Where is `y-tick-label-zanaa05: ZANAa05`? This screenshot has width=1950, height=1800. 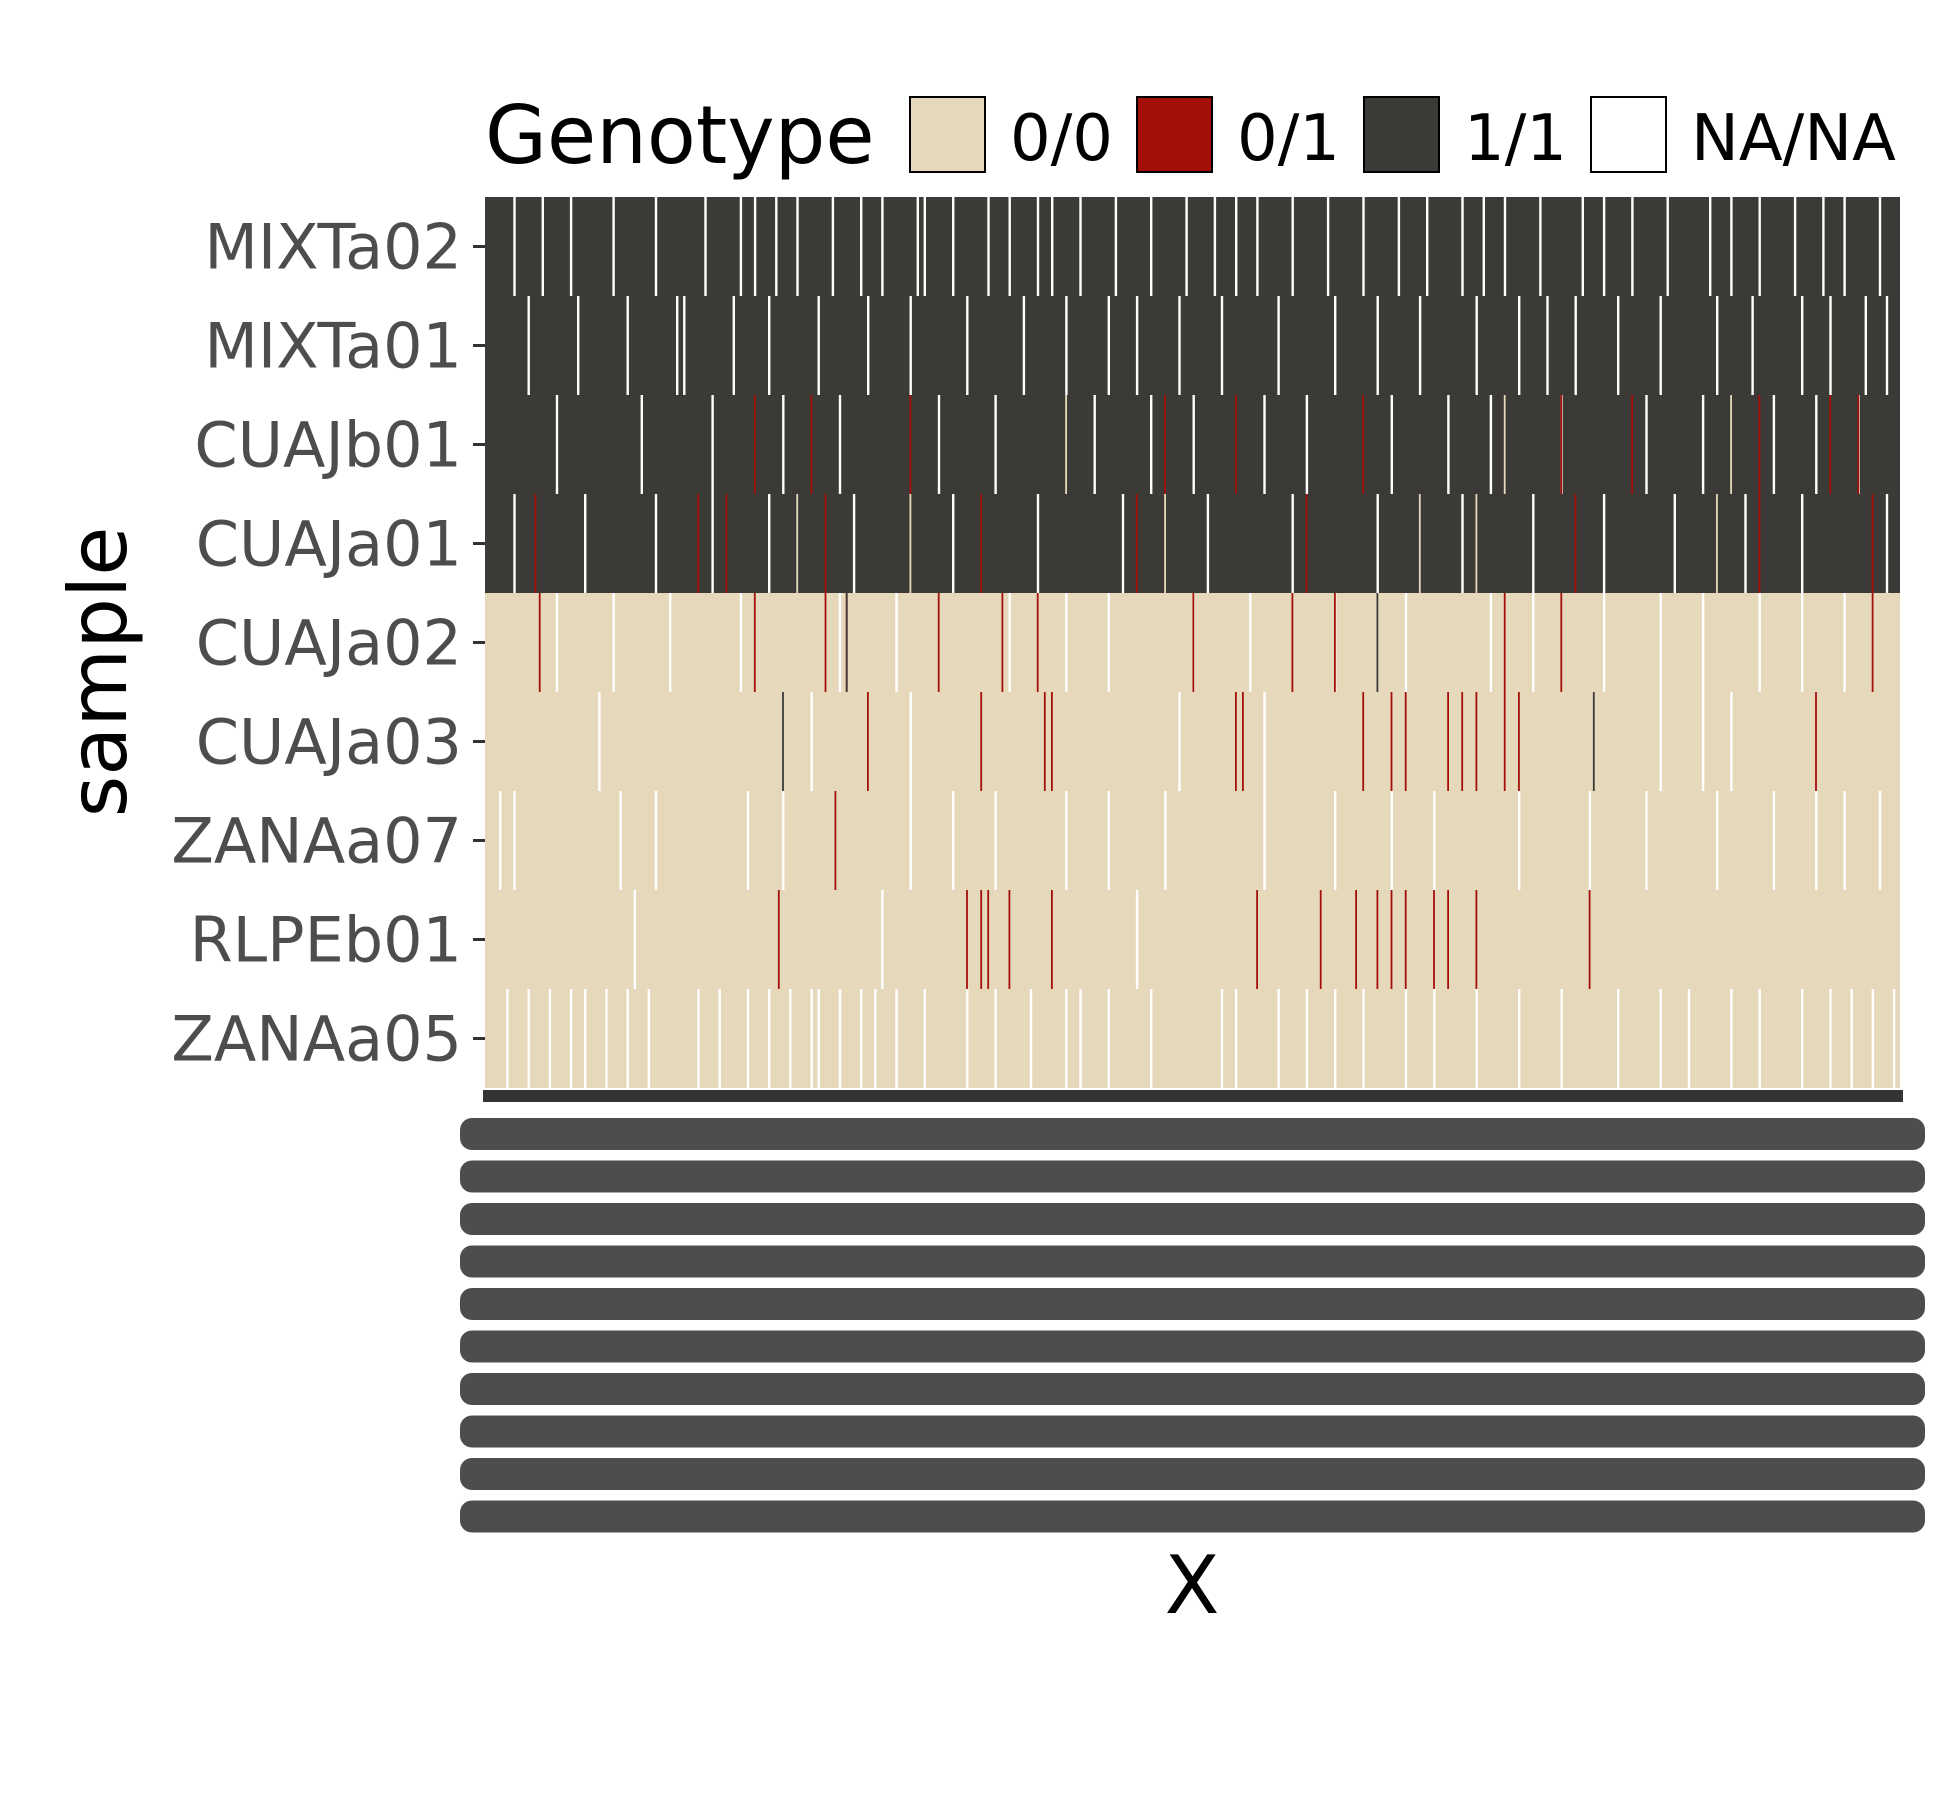 y-tick-label-zanaa05: ZANAa05 is located at coordinates (316, 1039).